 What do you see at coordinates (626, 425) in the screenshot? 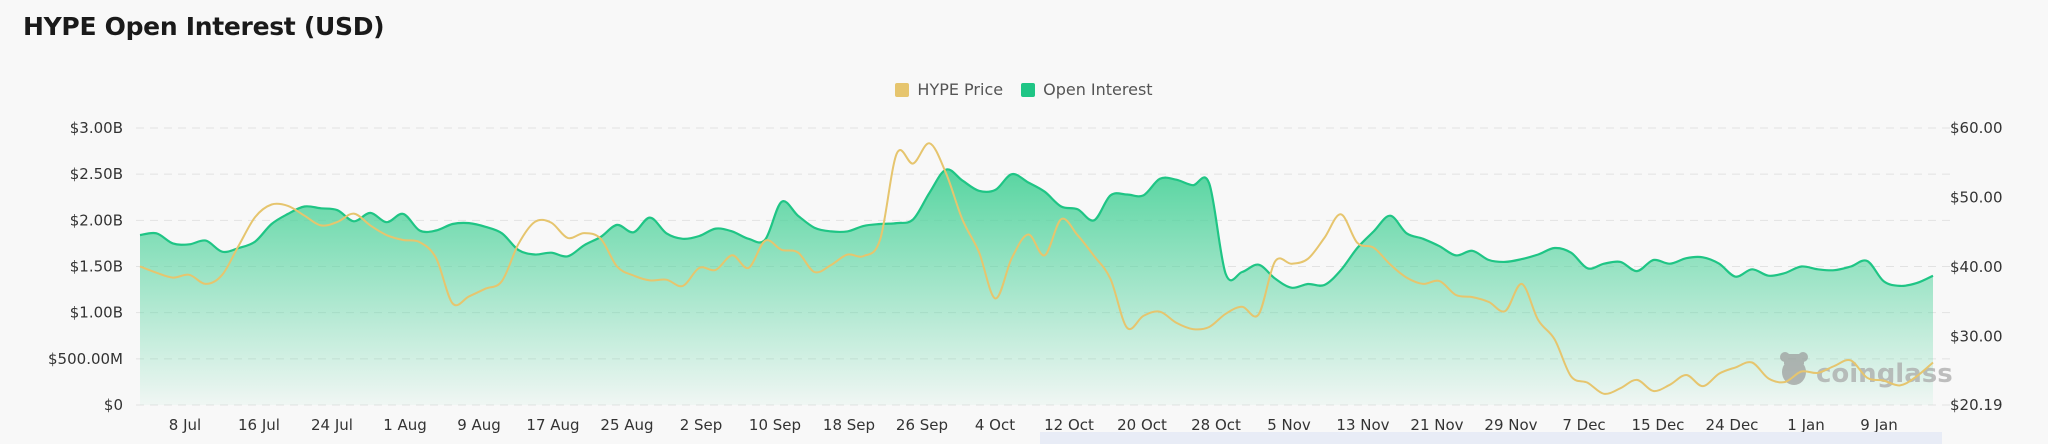
I see `x-axis-tick: 25 Aug` at bounding box center [626, 425].